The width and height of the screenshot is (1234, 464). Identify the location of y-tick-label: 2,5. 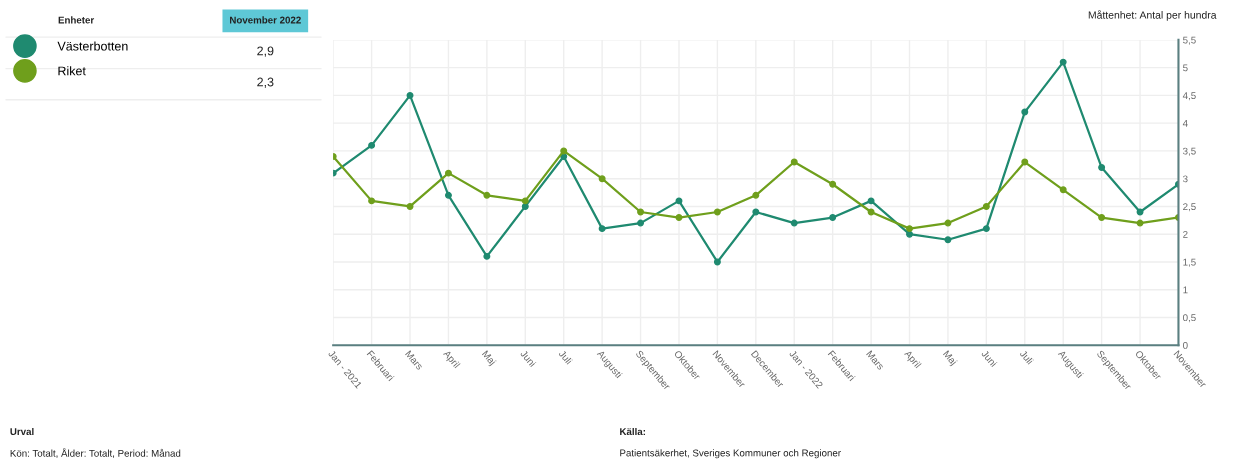
(1189, 207).